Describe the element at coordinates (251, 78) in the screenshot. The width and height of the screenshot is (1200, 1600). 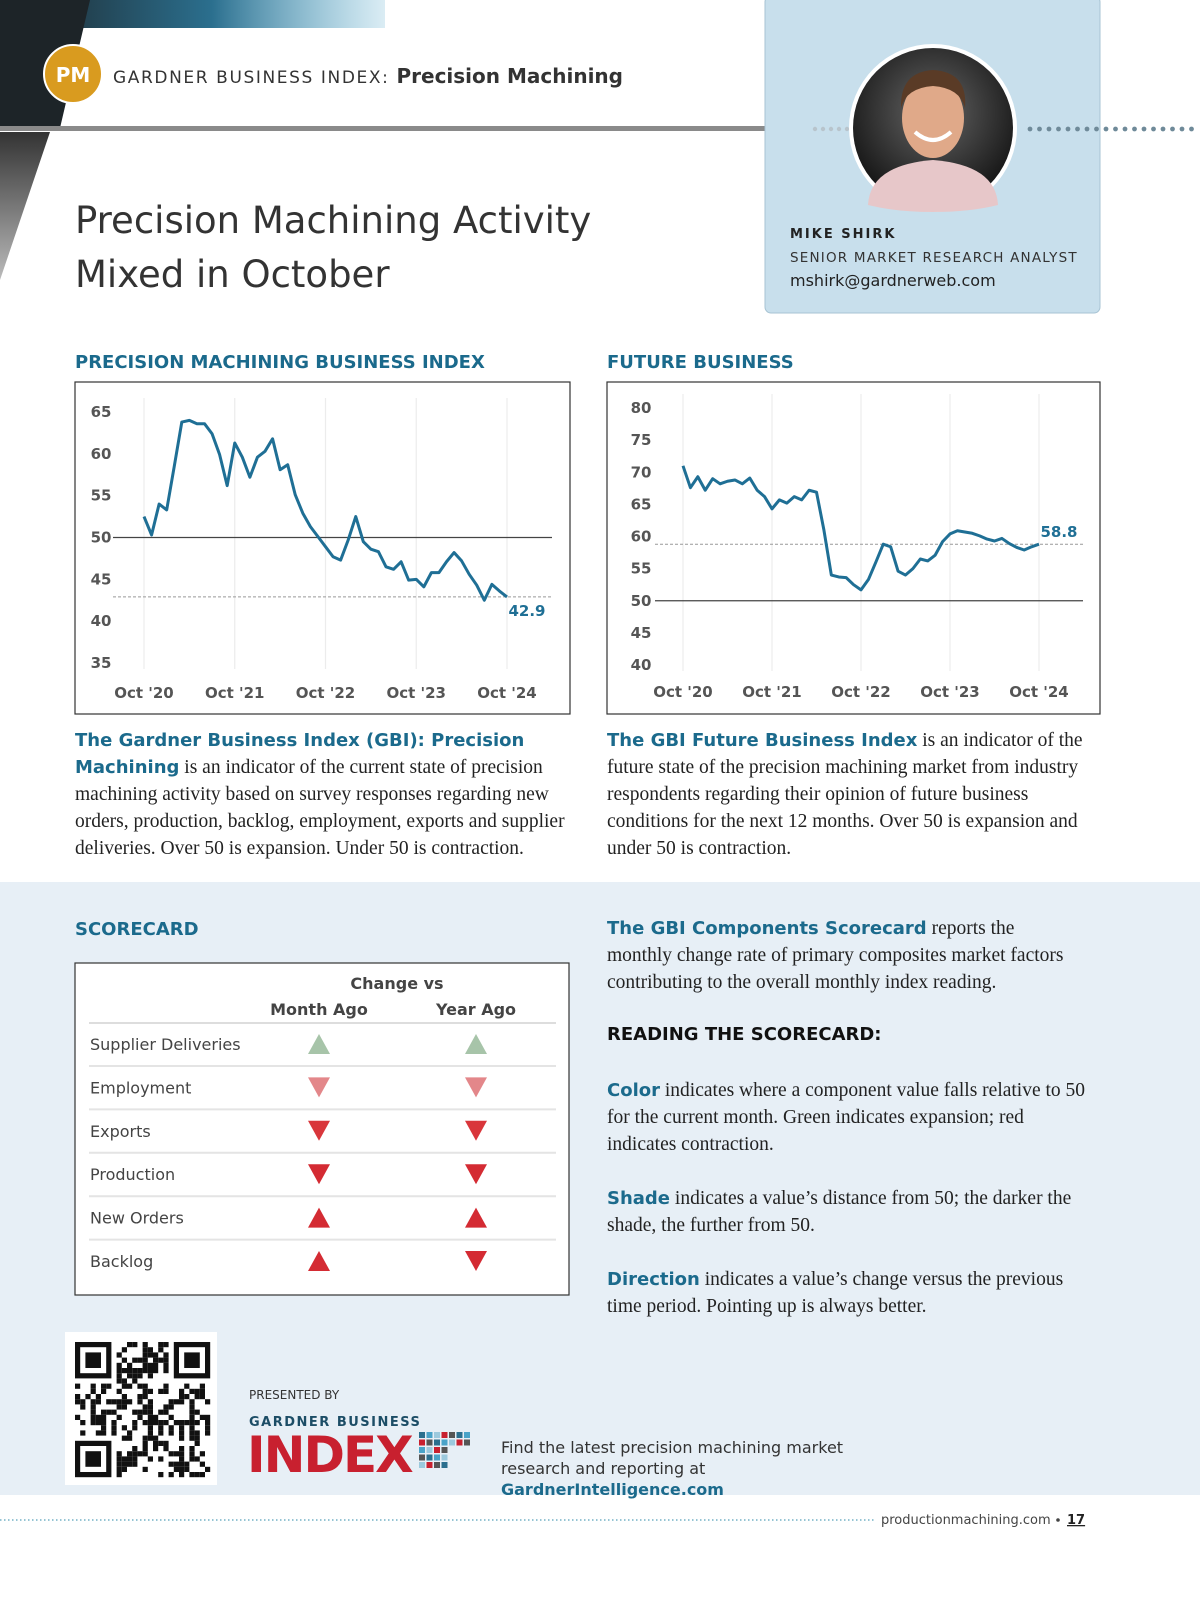
I see `series-label: GARDNER BUSINESS INDEX:` at that location.